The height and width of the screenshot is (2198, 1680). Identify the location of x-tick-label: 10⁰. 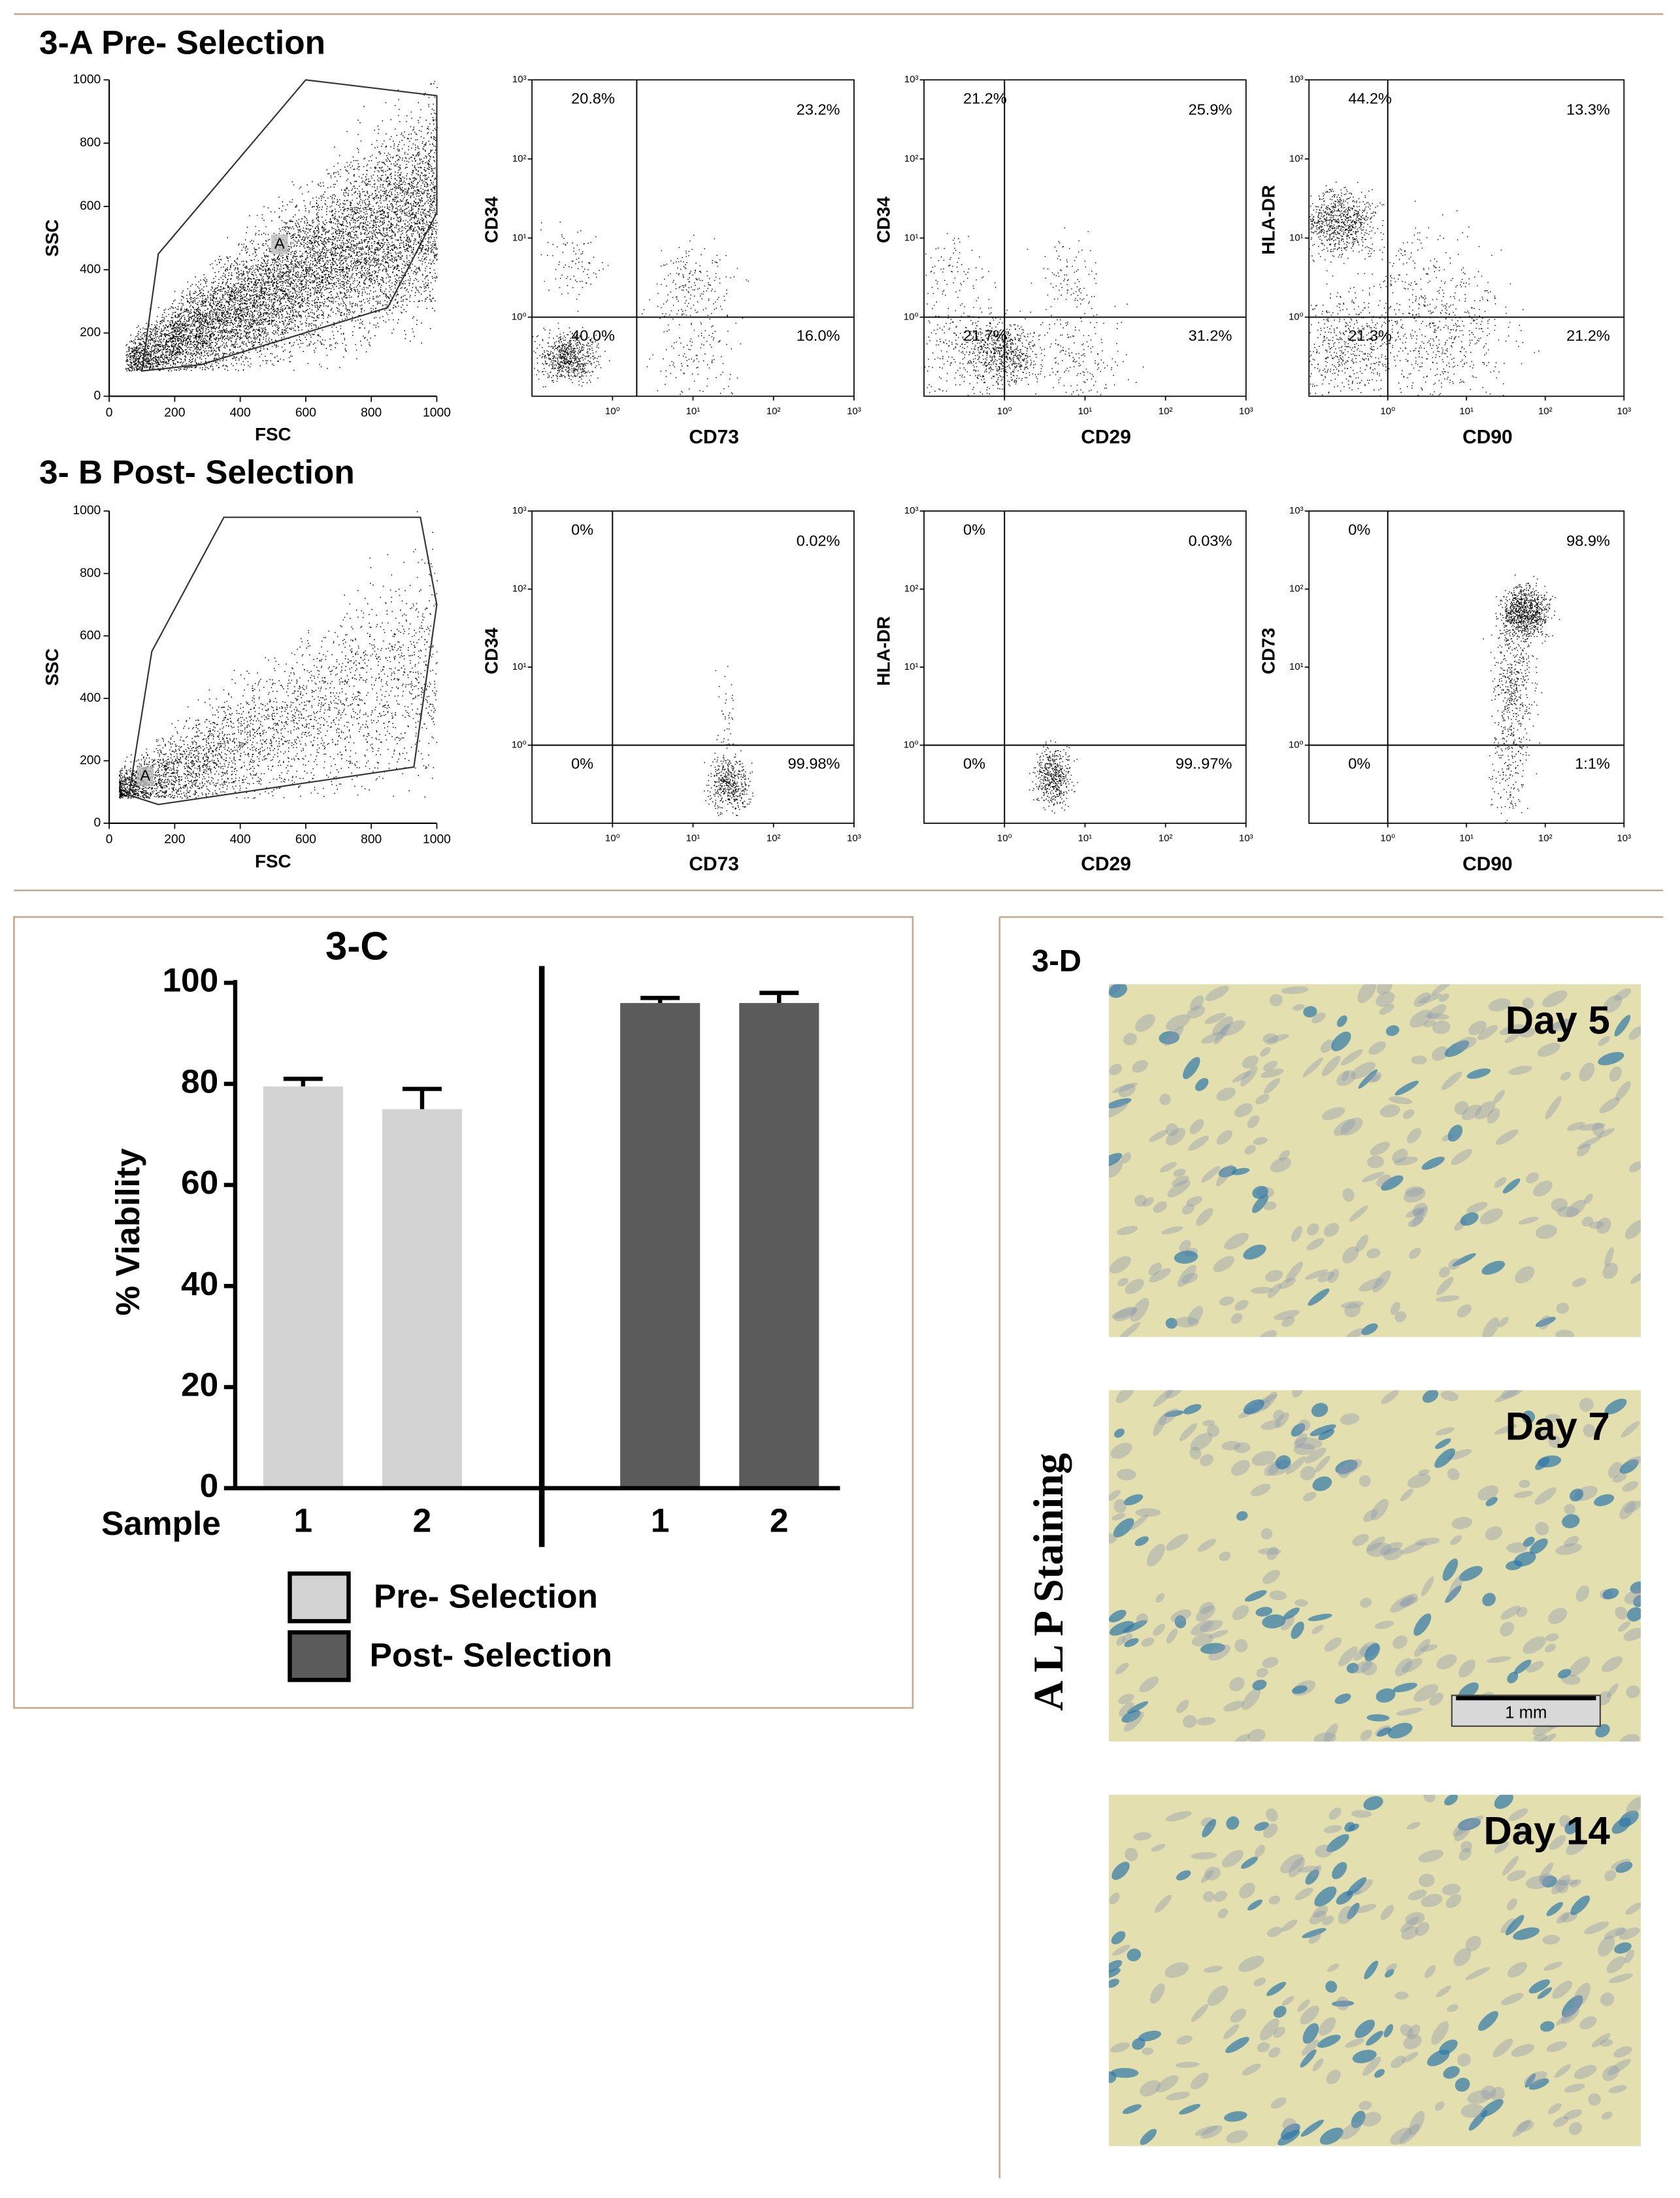
(1388, 411).